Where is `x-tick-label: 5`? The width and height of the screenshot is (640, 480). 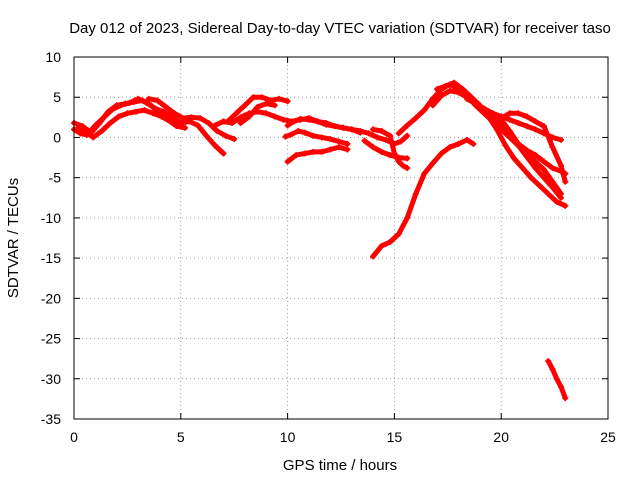 x-tick-label: 5 is located at coordinates (181, 437).